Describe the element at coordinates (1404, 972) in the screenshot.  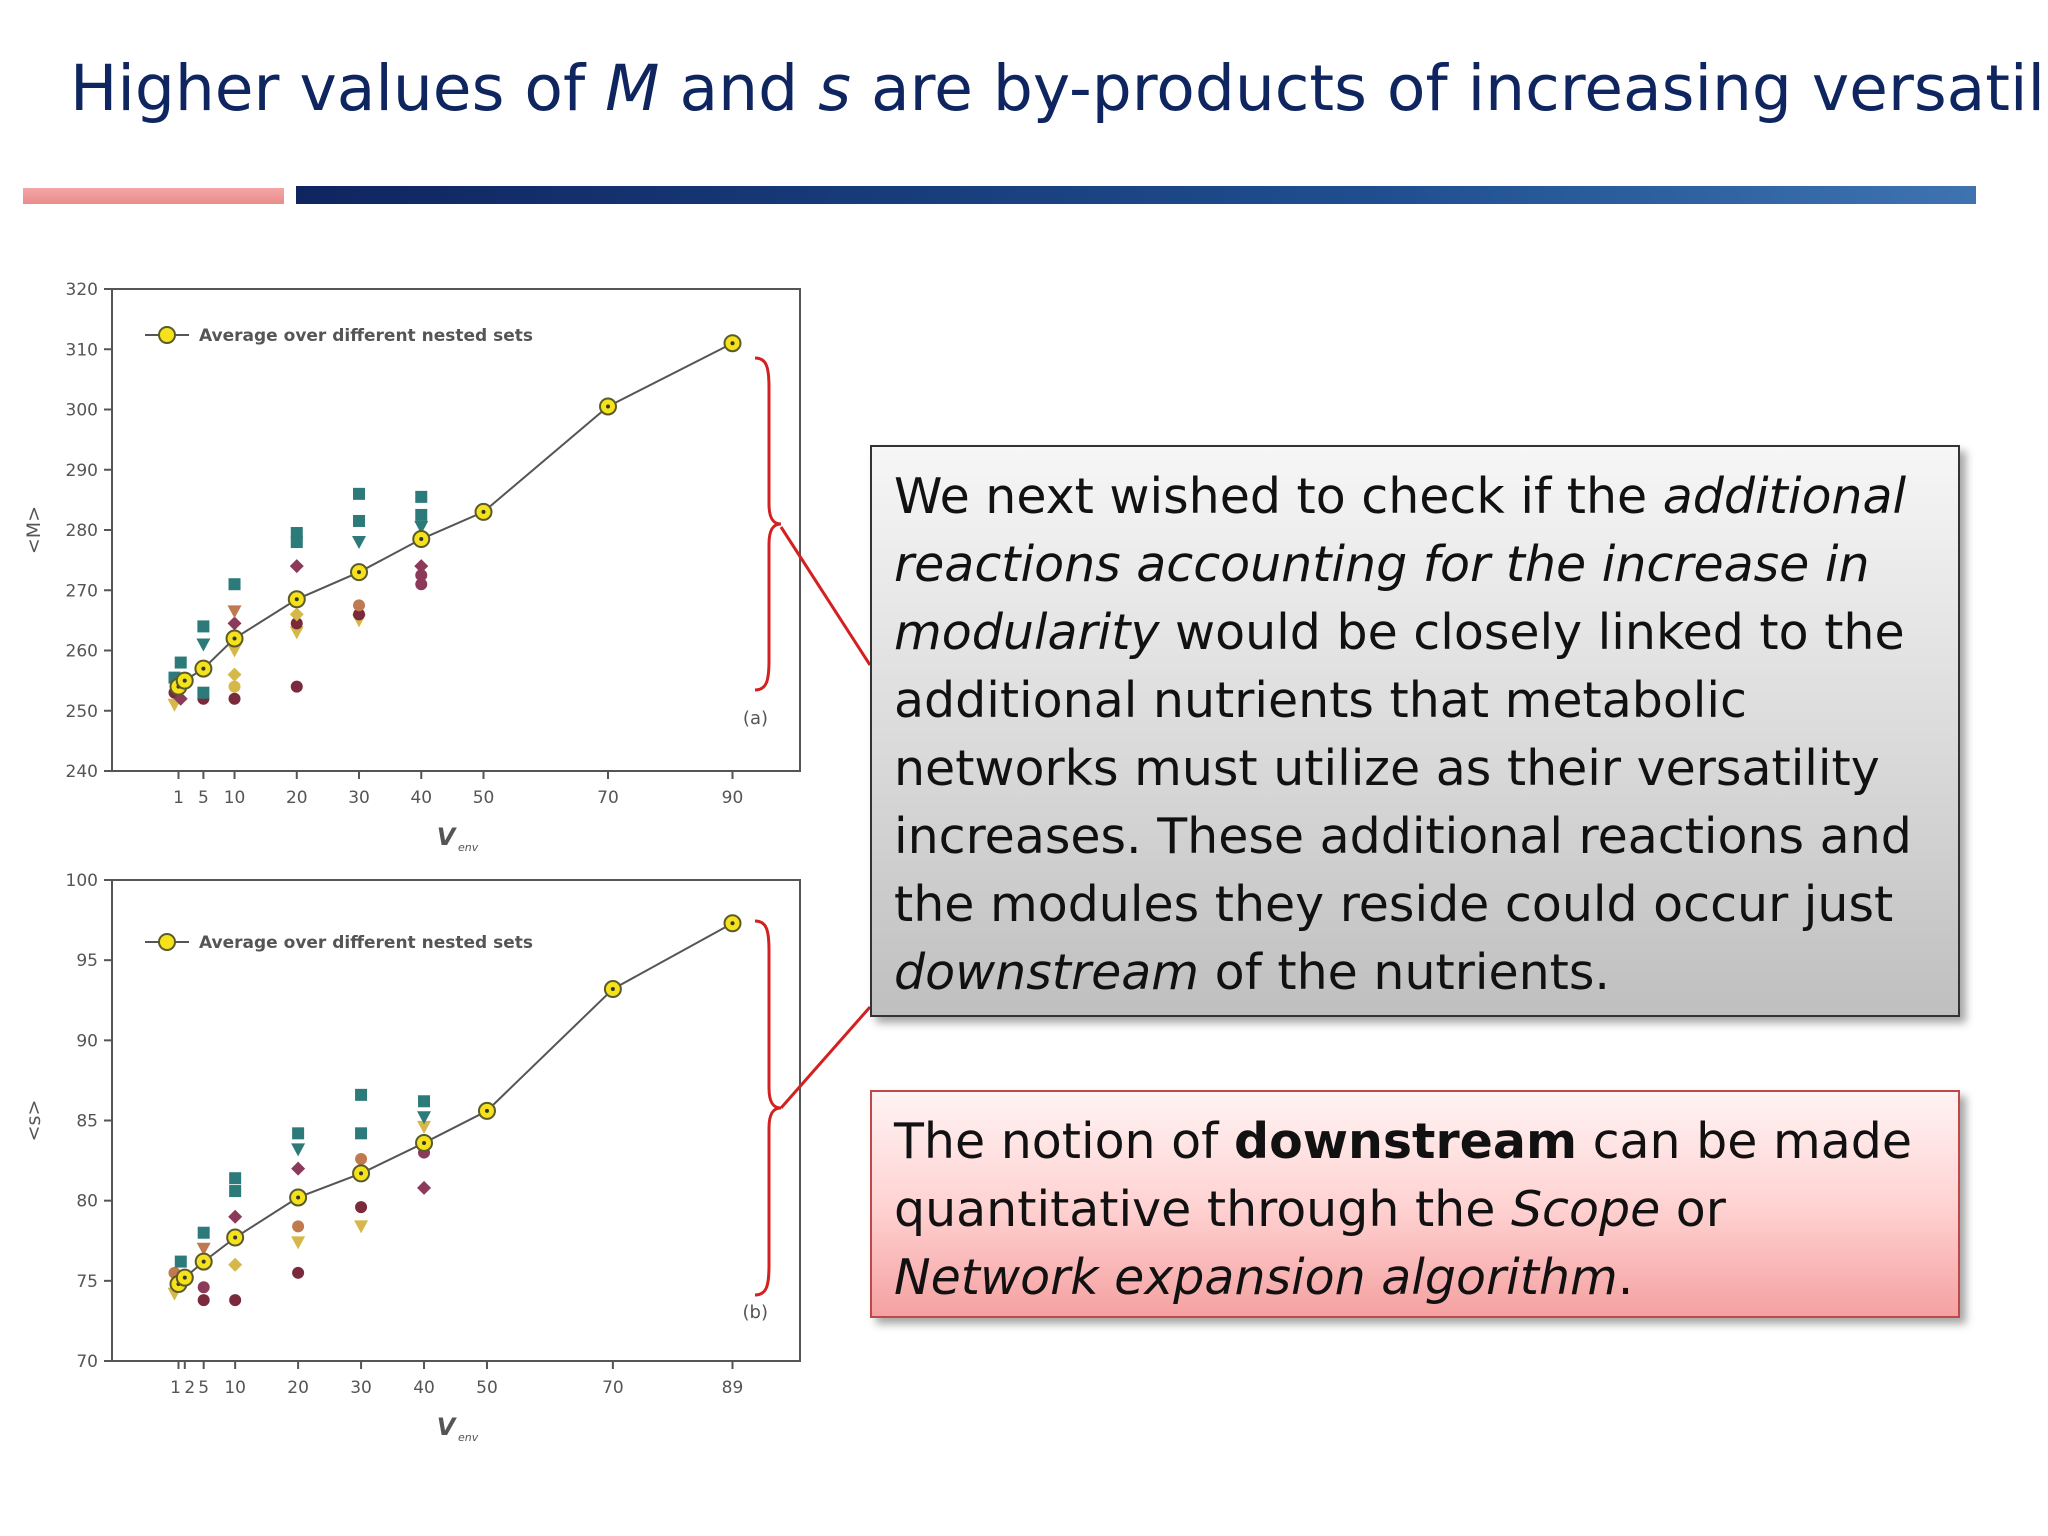
I see `text-segment: of the nutrients.` at that location.